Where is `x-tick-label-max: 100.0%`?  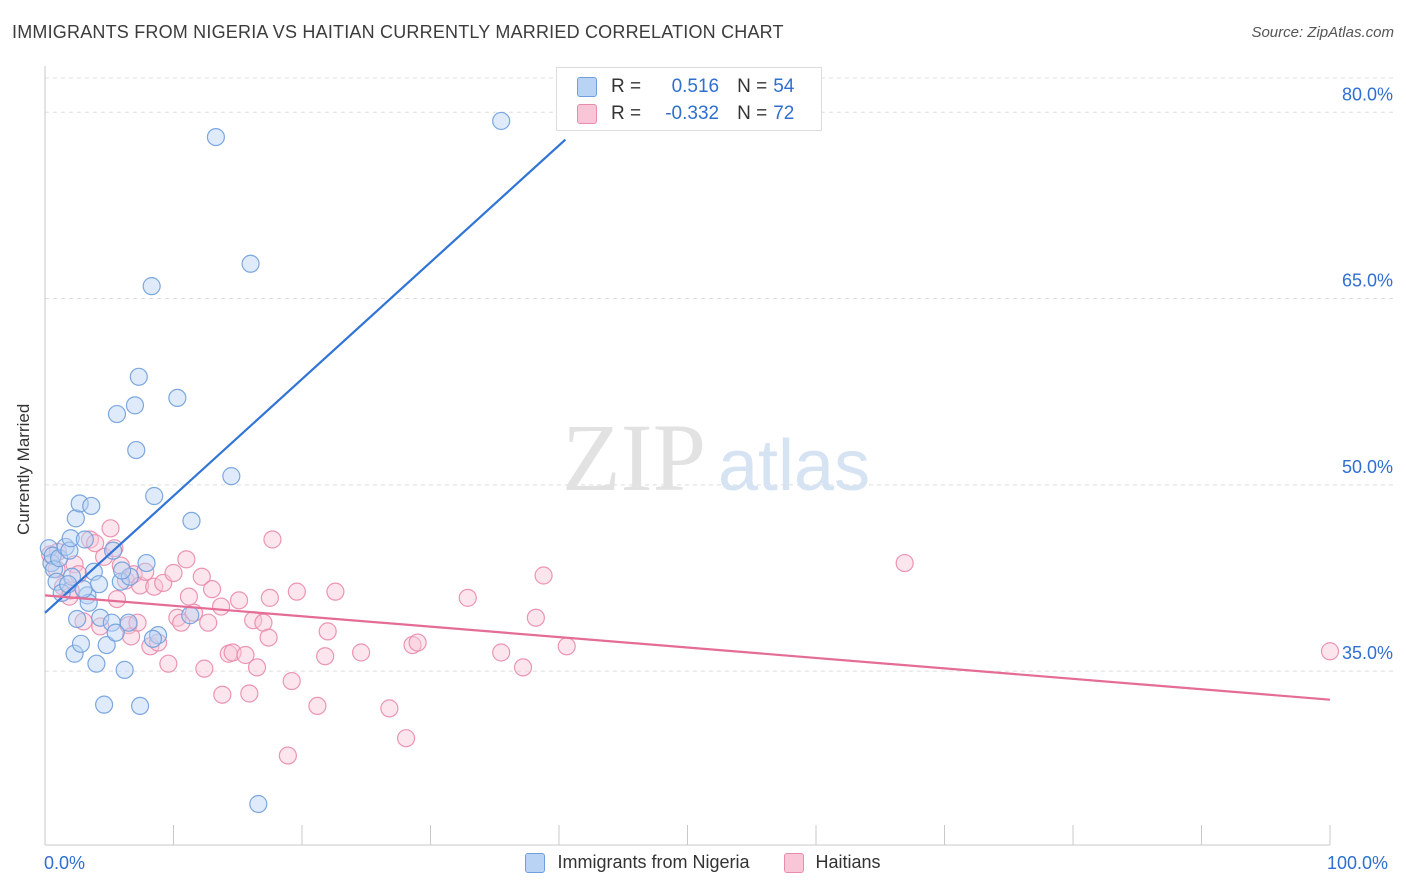 x-tick-label-max: 100.0% is located at coordinates (1358, 863).